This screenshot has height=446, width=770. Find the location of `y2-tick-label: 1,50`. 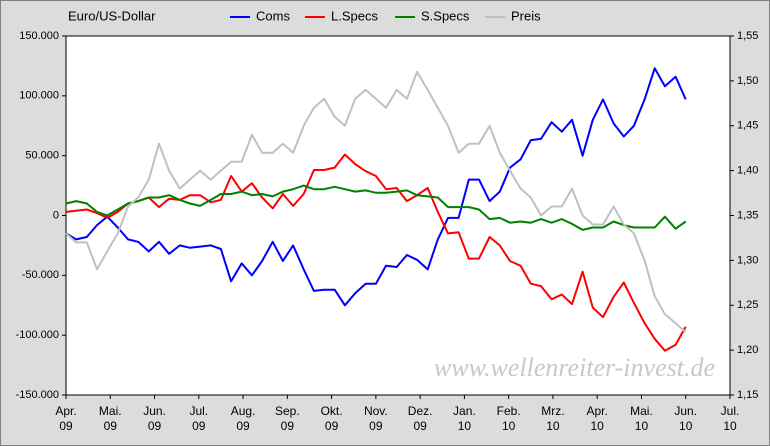

y2-tick-label: 1,50 is located at coordinates (747, 81).